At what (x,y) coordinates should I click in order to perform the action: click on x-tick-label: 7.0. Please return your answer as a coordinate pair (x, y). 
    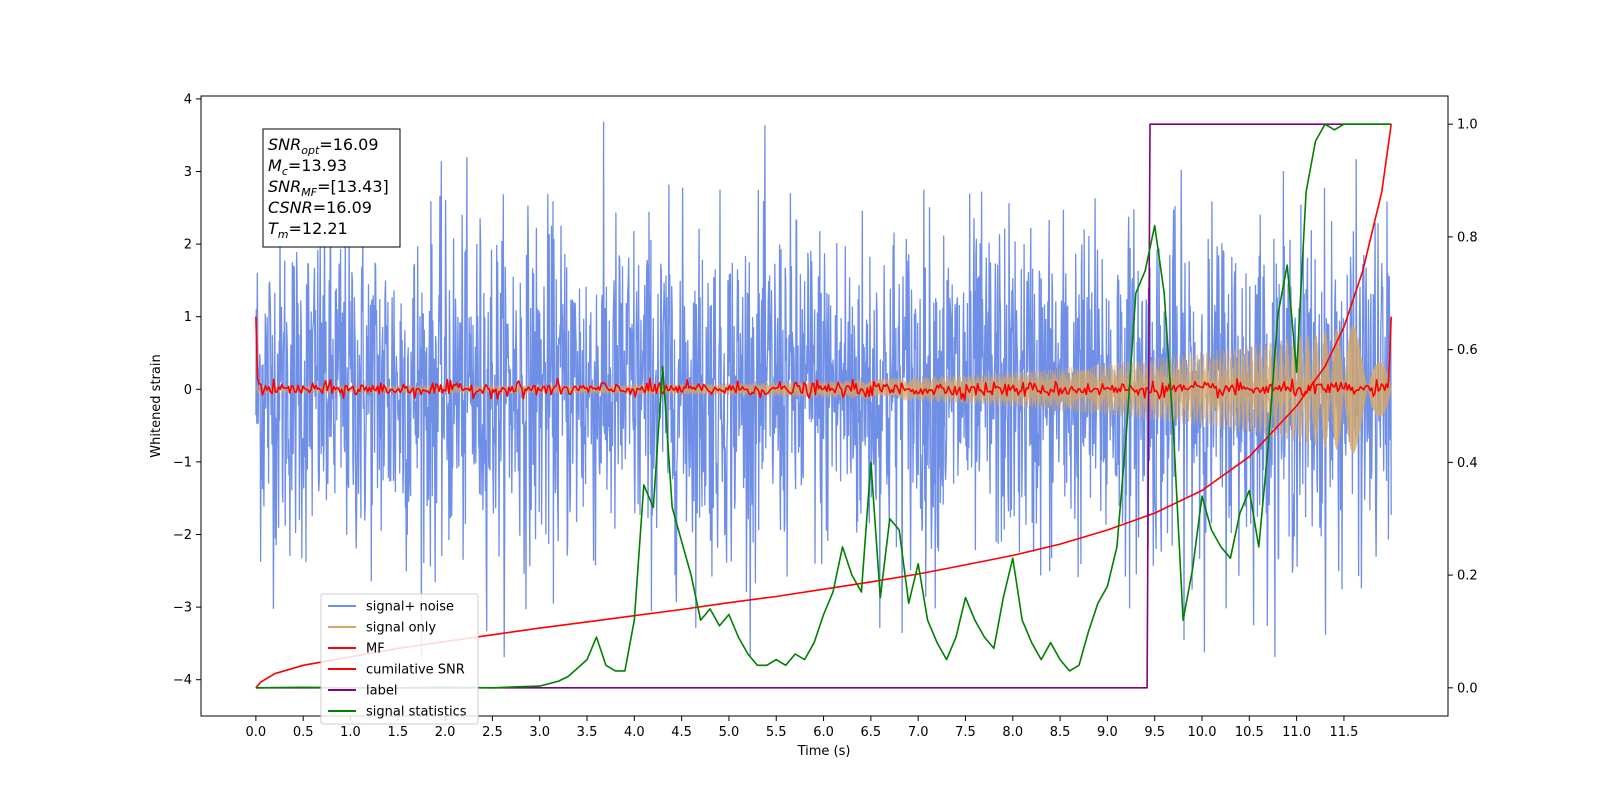
    Looking at the image, I should click on (918, 732).